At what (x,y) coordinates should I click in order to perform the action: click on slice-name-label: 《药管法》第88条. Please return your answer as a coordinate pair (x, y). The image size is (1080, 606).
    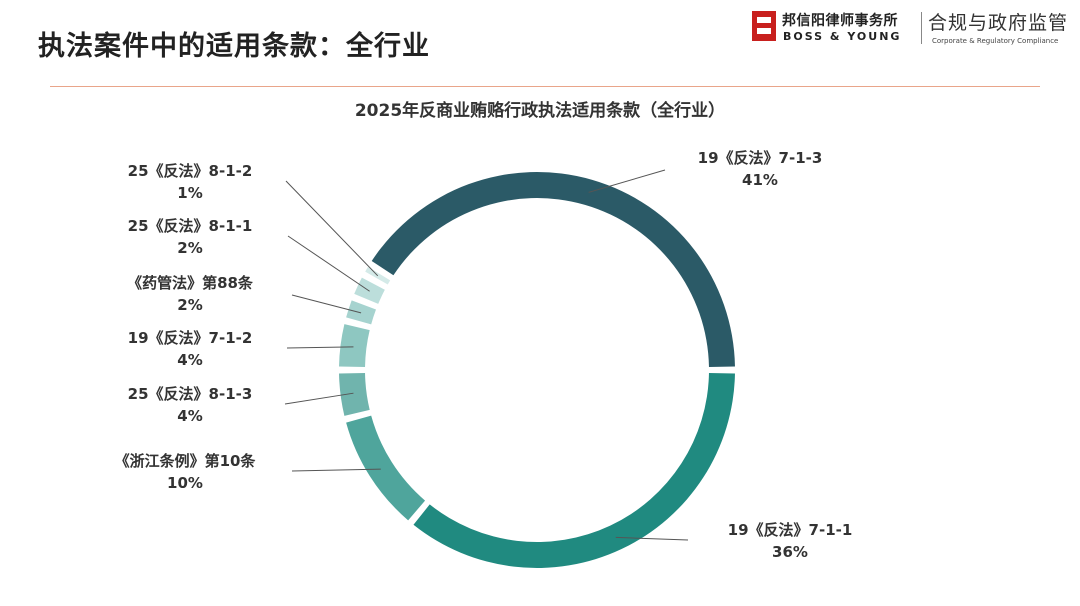
    Looking at the image, I should click on (190, 283).